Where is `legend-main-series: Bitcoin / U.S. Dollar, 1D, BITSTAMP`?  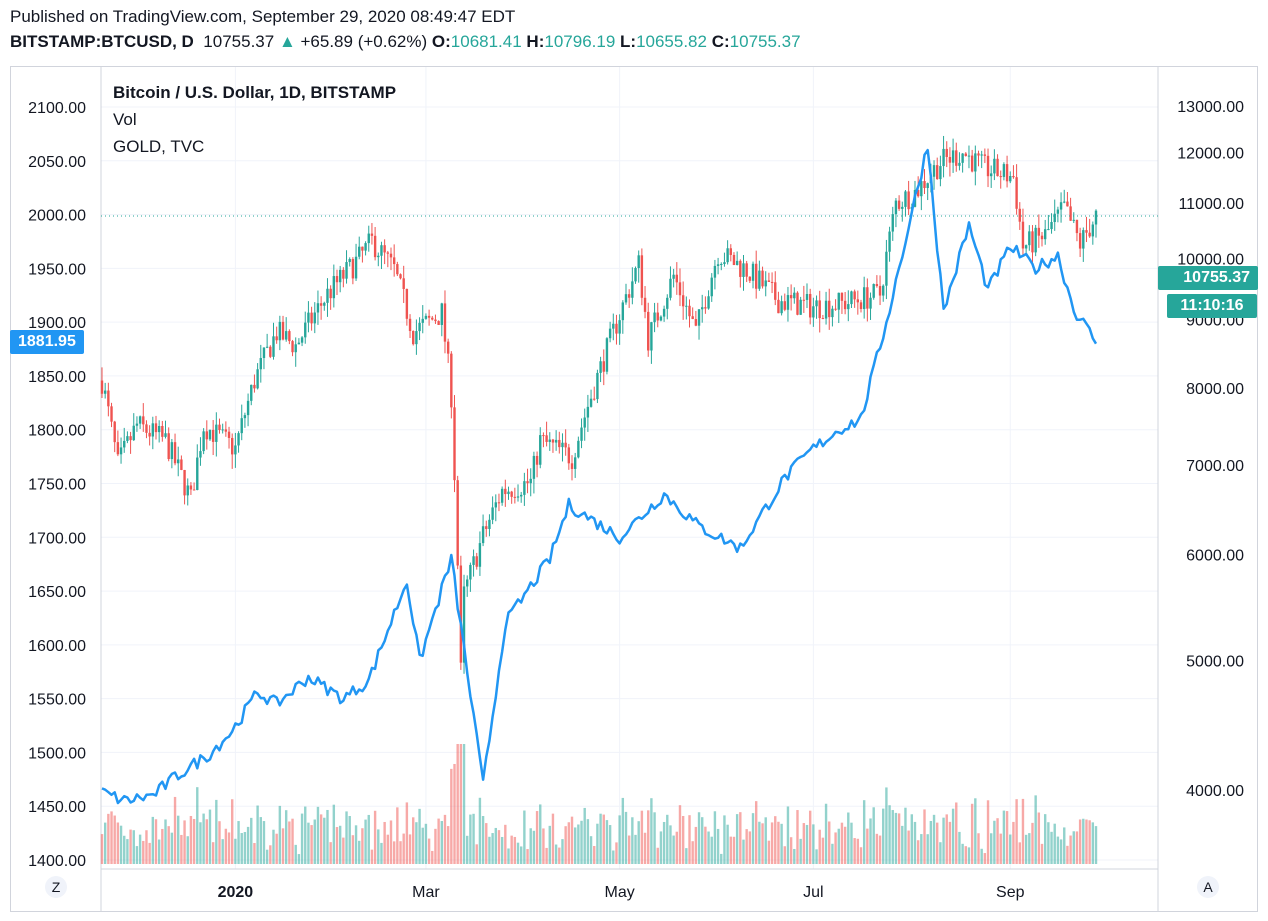
legend-main-series: Bitcoin / U.S. Dollar, 1D, BITSTAMP is located at coordinates (255, 92).